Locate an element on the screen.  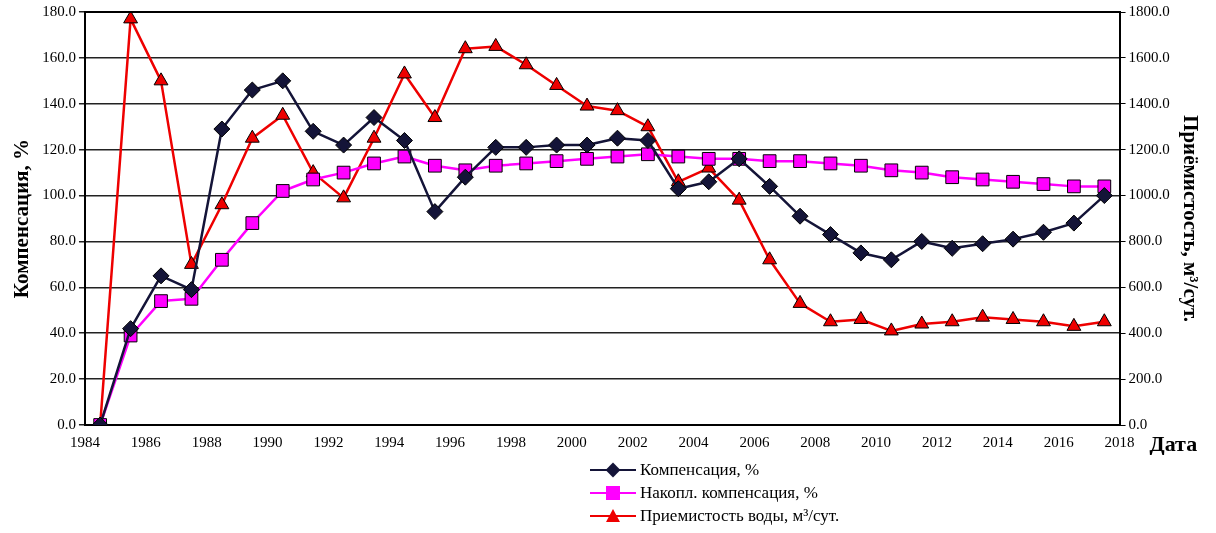
x-tick-label: 1994 is located at coordinates (389, 441).